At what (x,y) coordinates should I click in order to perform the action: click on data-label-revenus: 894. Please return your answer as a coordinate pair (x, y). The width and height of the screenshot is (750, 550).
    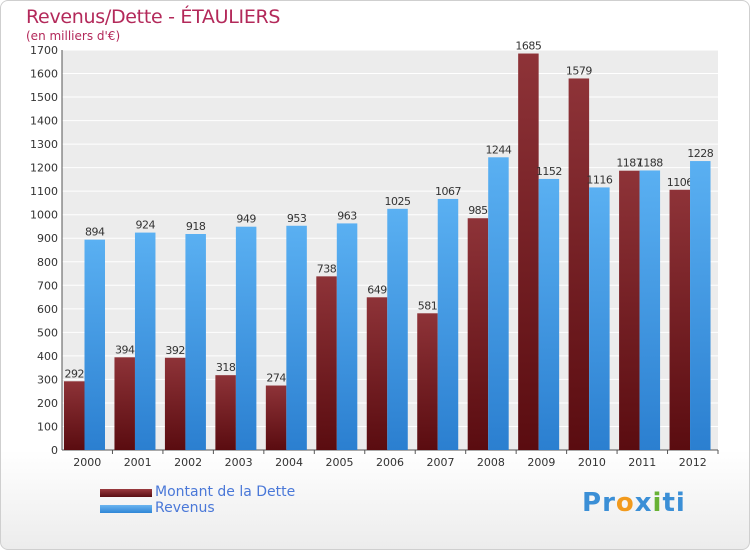
    Looking at the image, I should click on (95, 232).